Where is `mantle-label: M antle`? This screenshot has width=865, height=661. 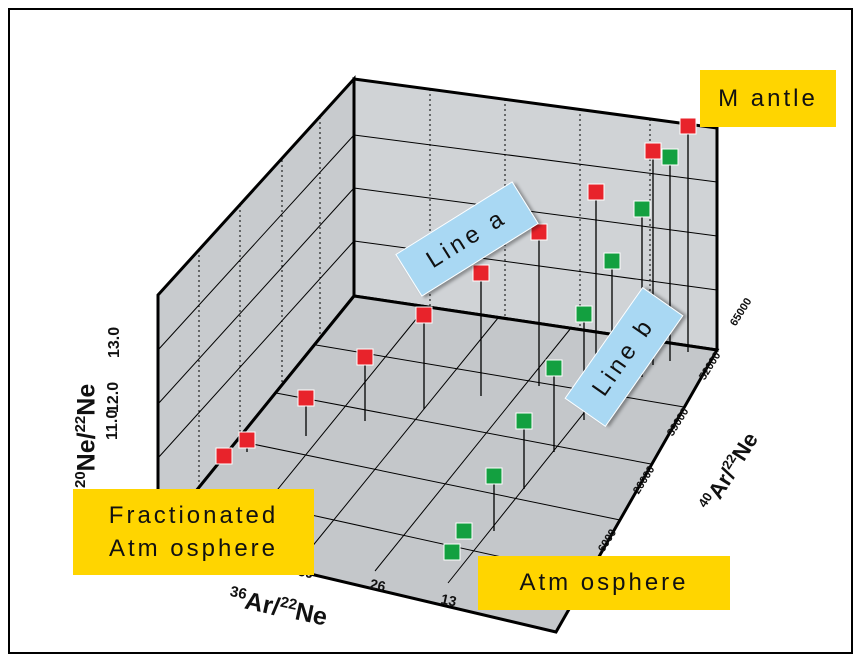
mantle-label: M antle is located at coordinates (768, 98).